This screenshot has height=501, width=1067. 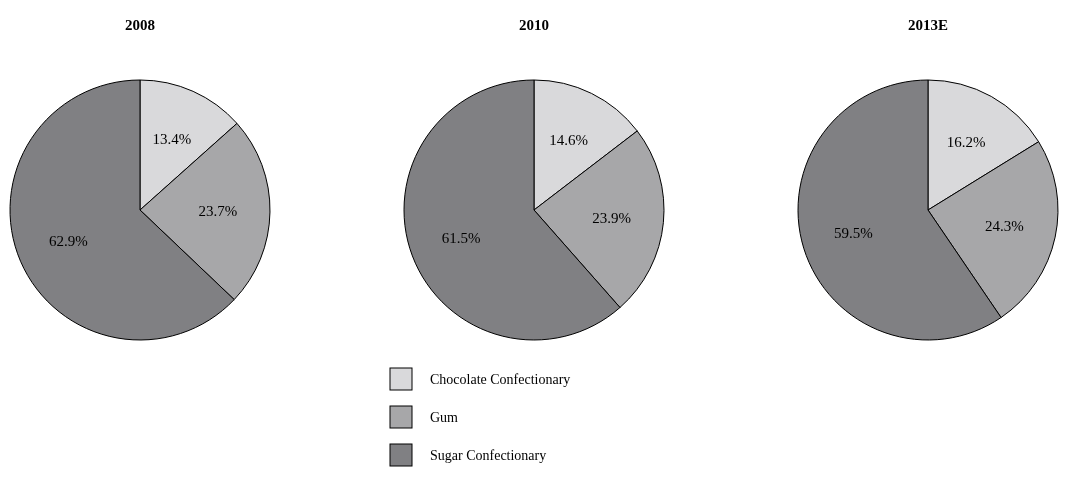 What do you see at coordinates (172, 138) in the screenshot?
I see `data-label: 13.4%` at bounding box center [172, 138].